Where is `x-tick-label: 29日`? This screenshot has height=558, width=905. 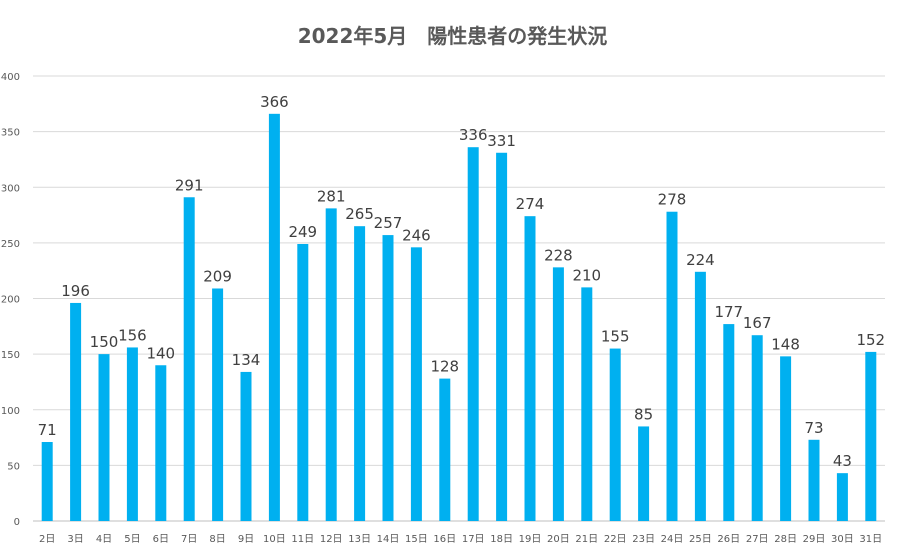 x-tick-label: 29日 is located at coordinates (814, 539).